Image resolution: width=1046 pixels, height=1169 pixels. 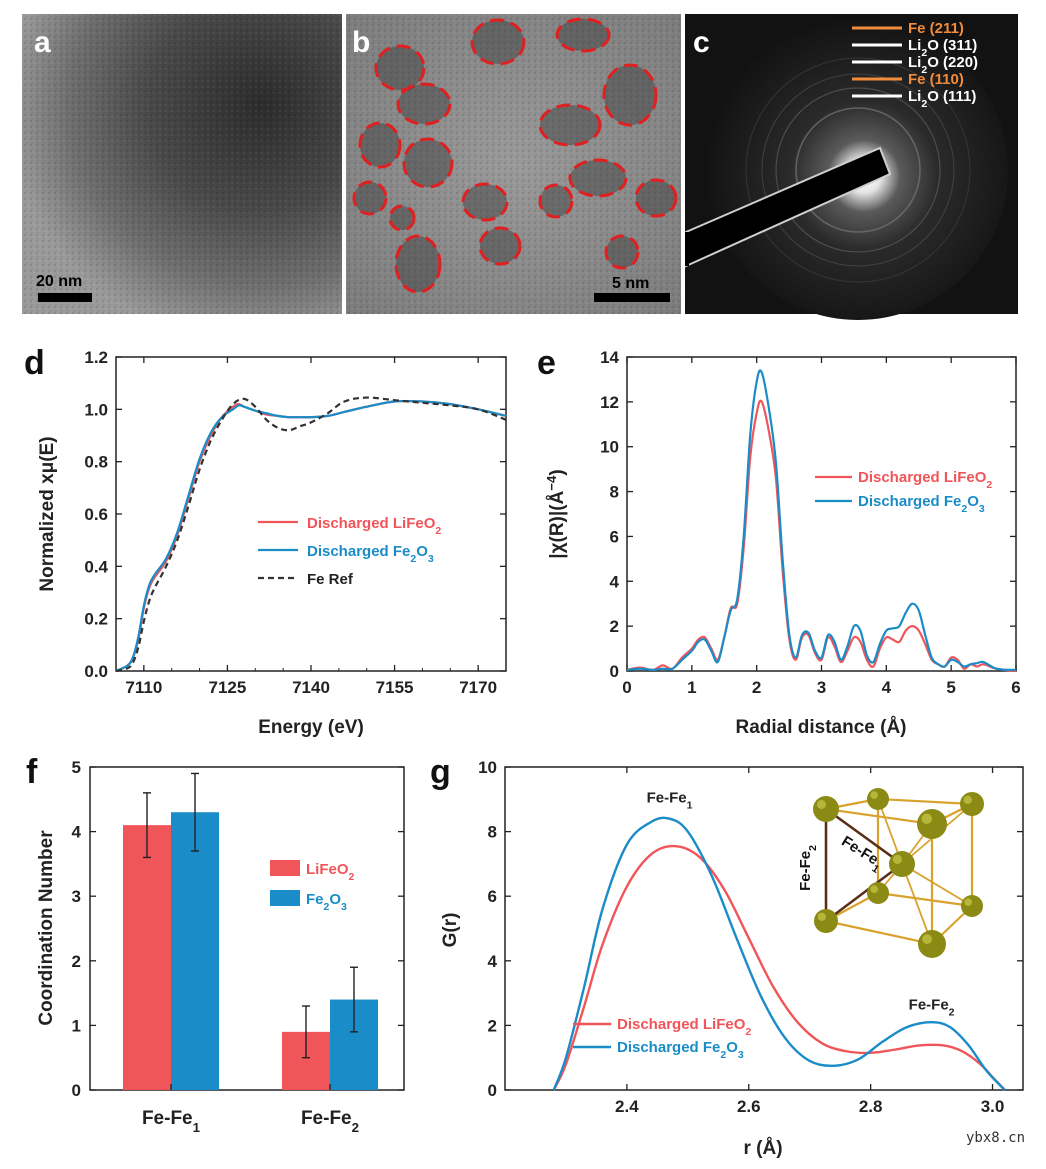 What do you see at coordinates (96, 357) in the screenshot?
I see `y-tick-label: 1.2` at bounding box center [96, 357].